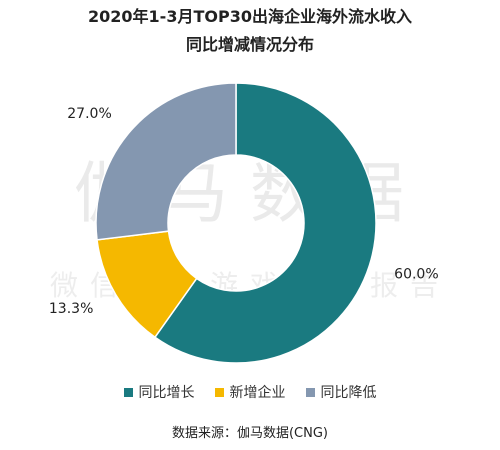 This screenshot has height=450, width=500. What do you see at coordinates (71, 309) in the screenshot?
I see `data-label-new: 13.3%` at bounding box center [71, 309].